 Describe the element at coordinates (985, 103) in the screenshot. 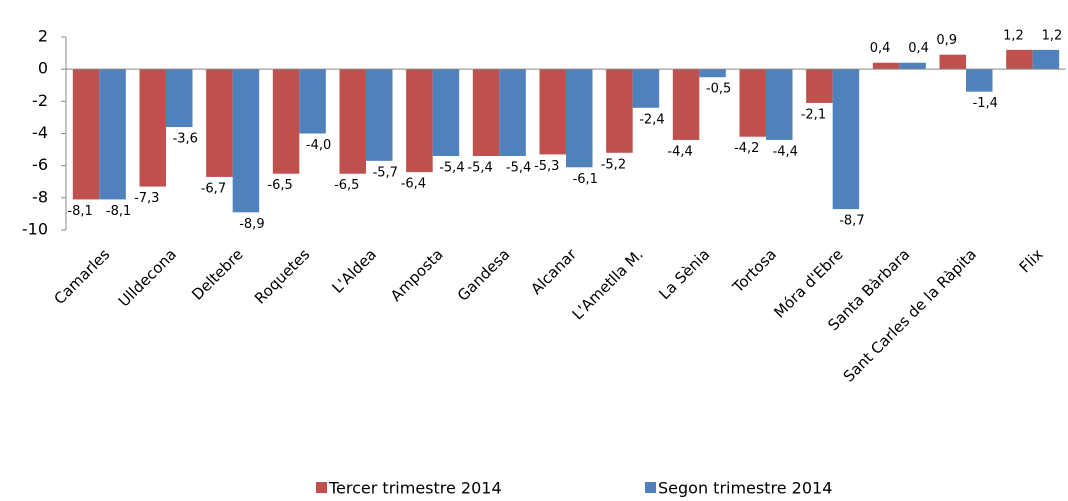

I see `value-label: -1,4` at that location.